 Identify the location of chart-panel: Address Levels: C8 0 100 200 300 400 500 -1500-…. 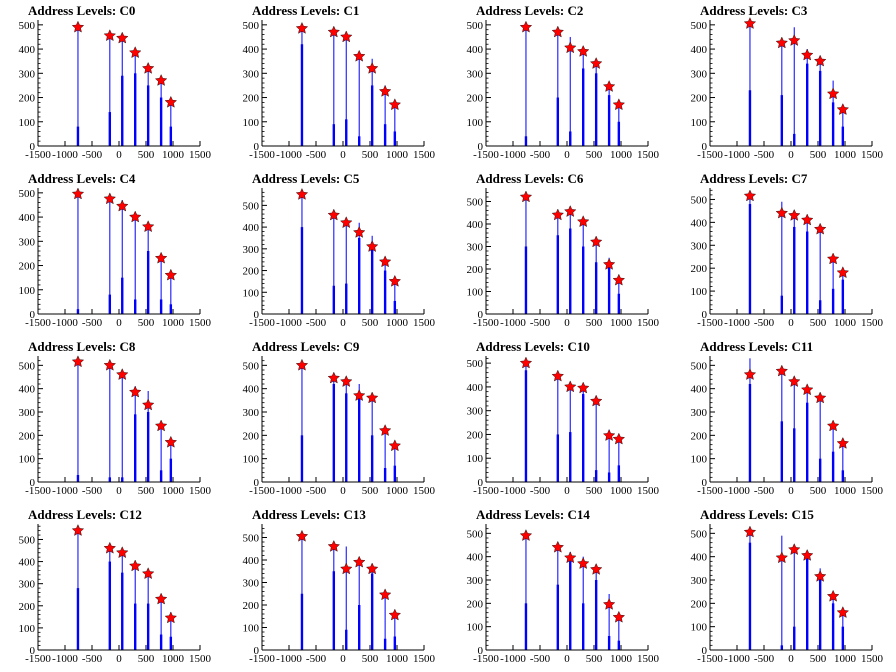
(112, 420).